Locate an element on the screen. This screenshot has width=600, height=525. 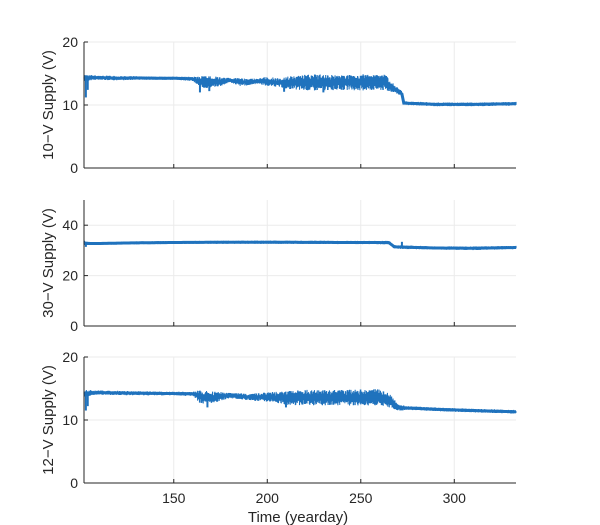
y-axis-label: 30−V Supply (V) is located at coordinates (48, 263).